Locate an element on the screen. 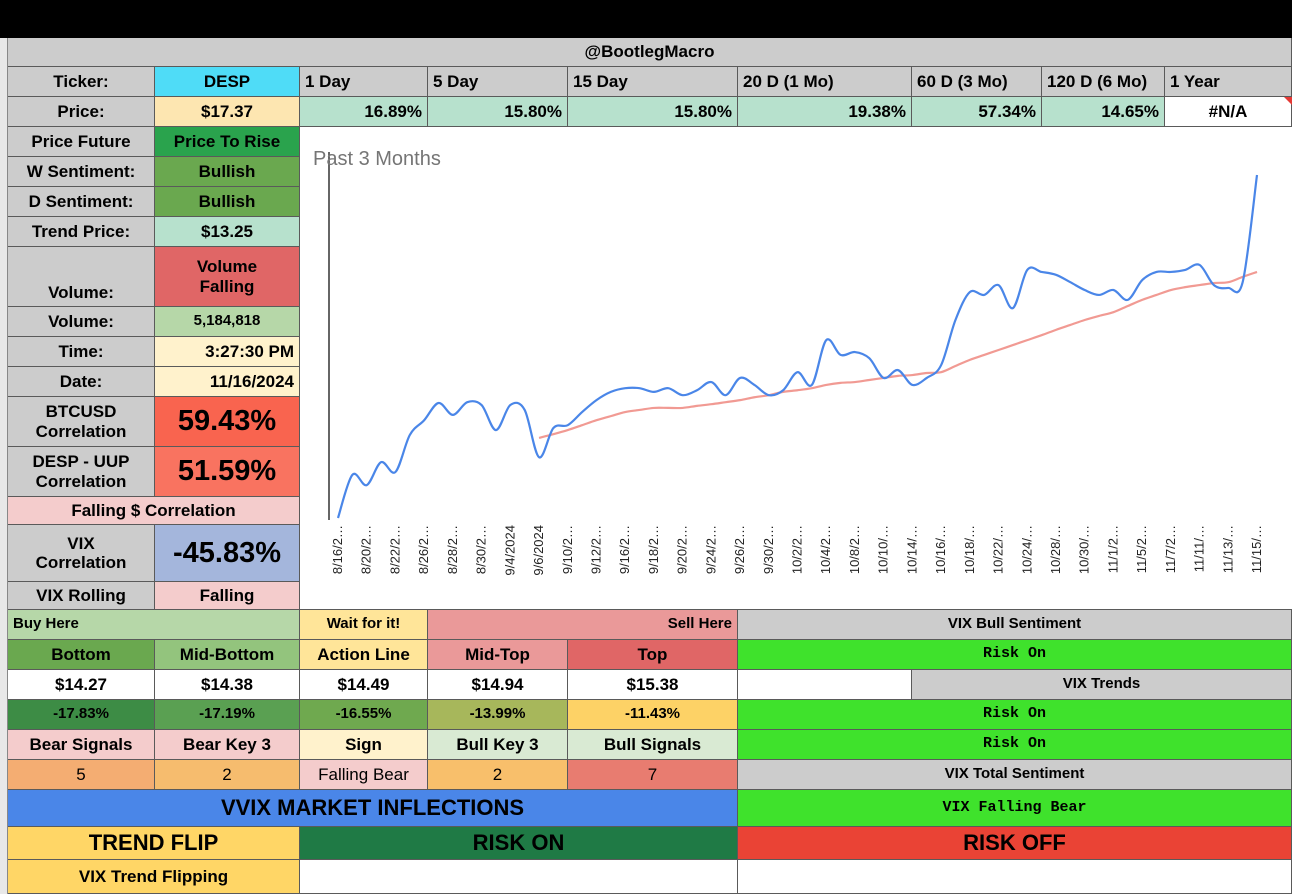 Image resolution: width=1292 pixels, height=894 pixels. ticker-value: DESP is located at coordinates (227, 82).